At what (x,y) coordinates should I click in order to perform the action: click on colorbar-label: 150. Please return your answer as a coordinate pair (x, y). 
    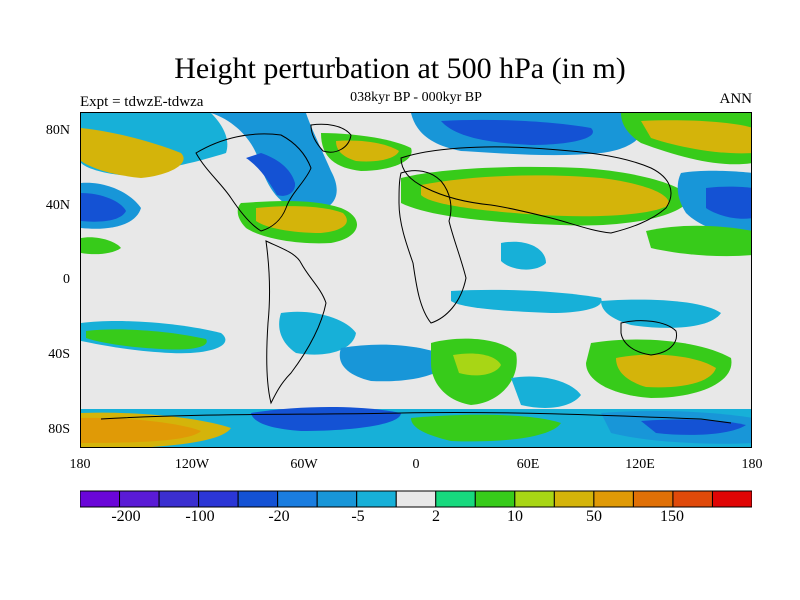
    Looking at the image, I should click on (672, 516).